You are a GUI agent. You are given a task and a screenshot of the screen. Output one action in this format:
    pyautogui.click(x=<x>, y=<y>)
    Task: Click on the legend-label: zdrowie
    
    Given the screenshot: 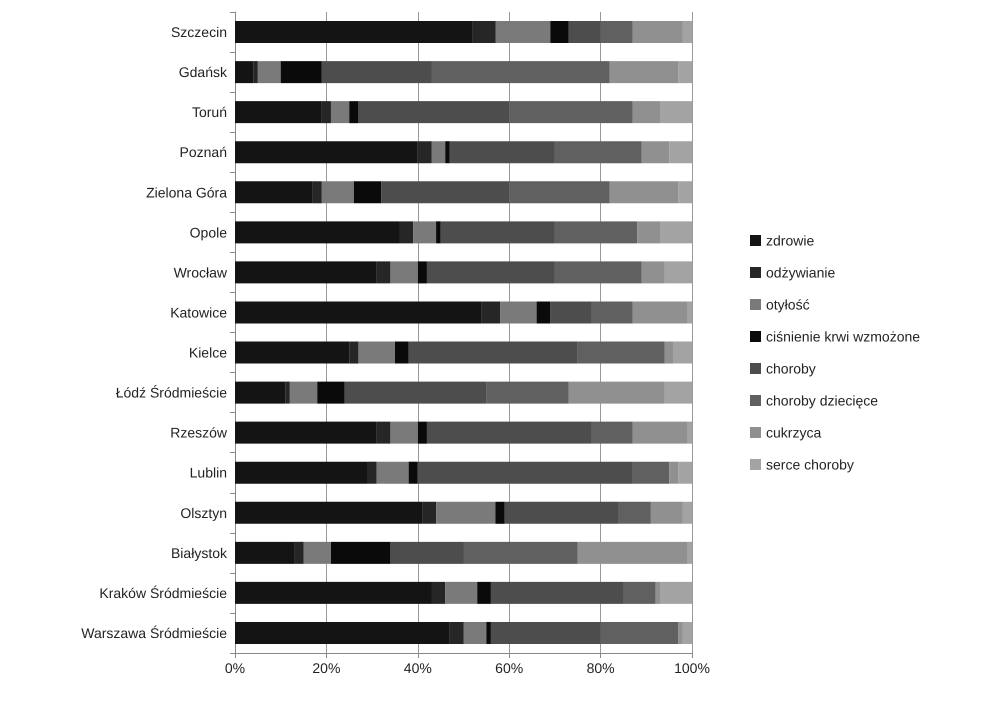 What is the action you would take?
    pyautogui.click(x=790, y=240)
    